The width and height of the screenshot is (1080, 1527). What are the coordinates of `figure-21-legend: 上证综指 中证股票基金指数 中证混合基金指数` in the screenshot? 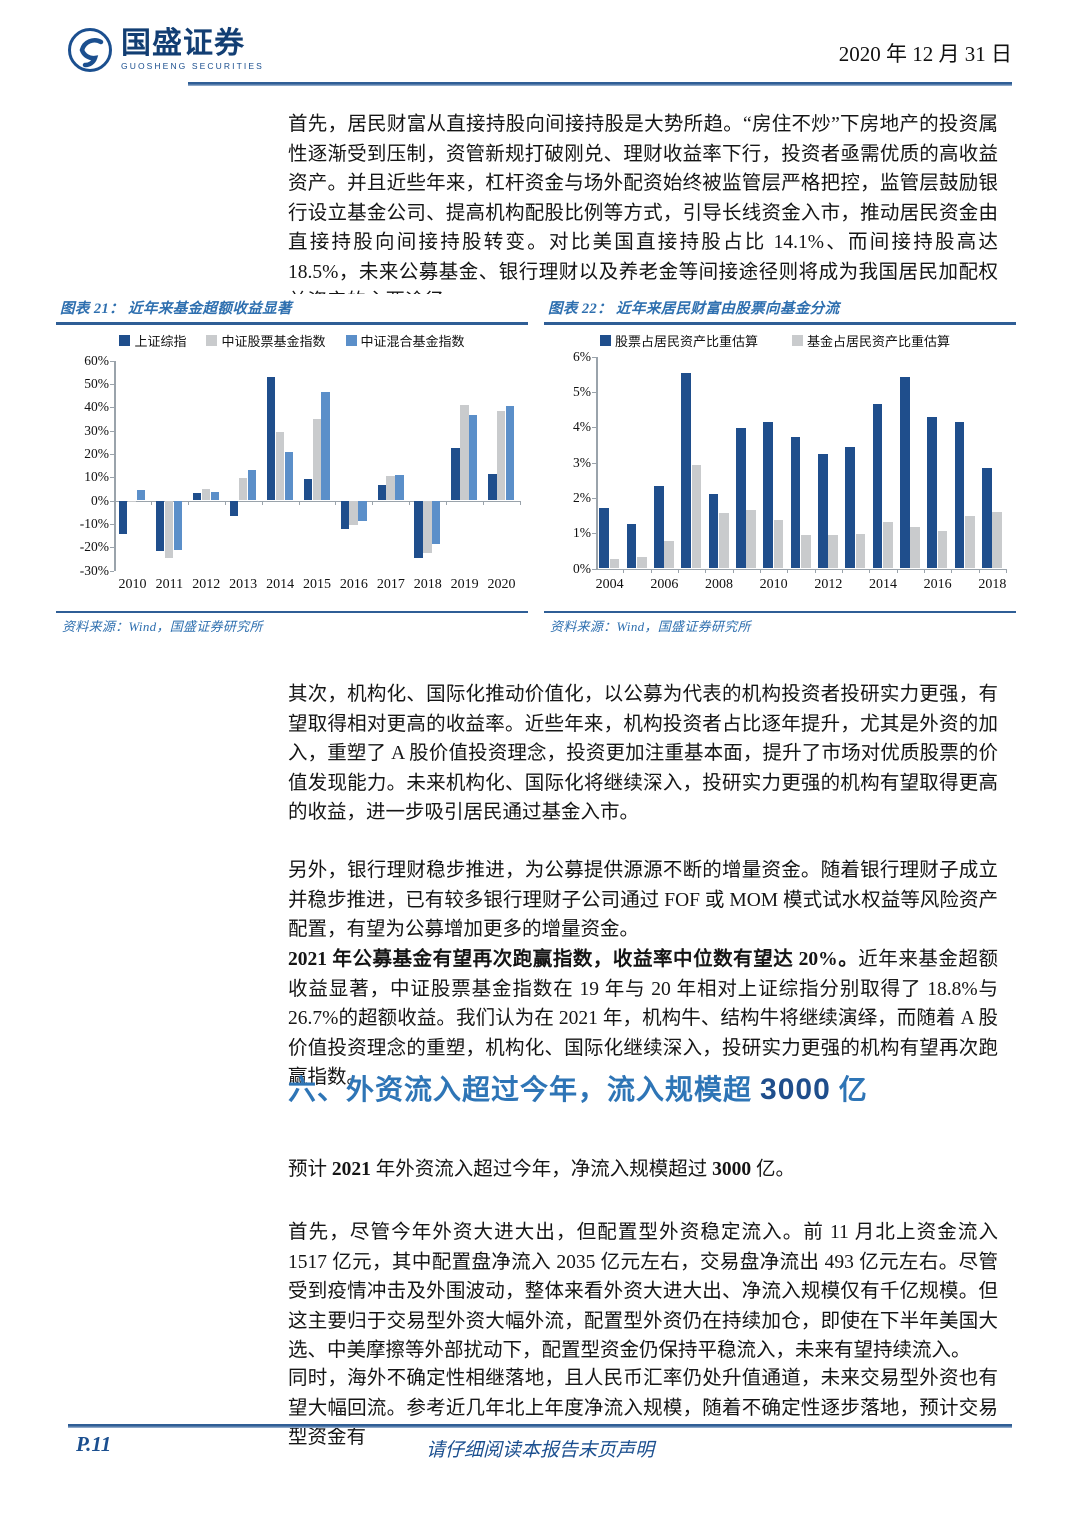 It's located at (292, 340).